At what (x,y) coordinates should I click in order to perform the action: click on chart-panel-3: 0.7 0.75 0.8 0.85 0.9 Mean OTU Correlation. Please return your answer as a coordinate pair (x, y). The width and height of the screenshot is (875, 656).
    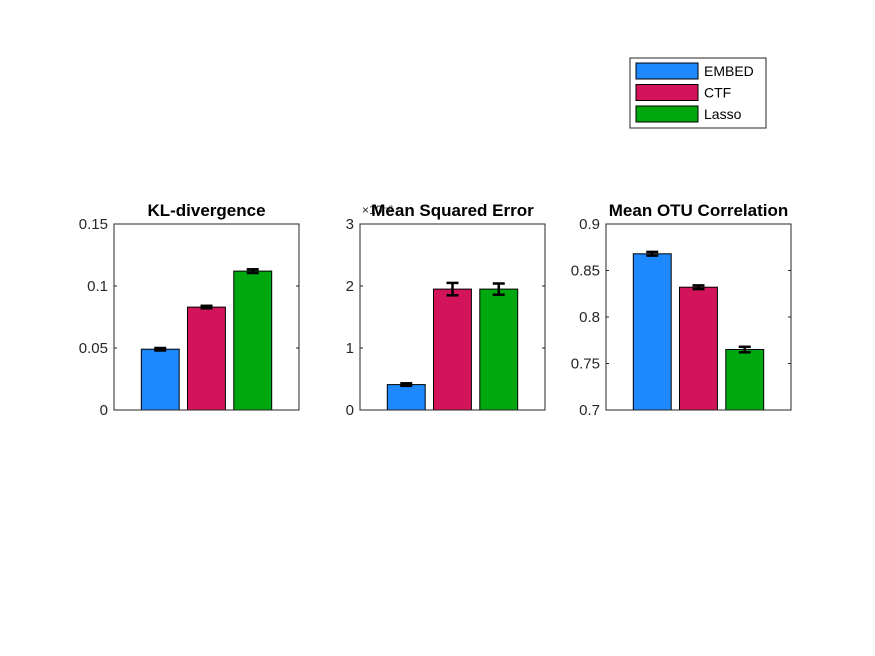
    Looking at the image, I should click on (681, 310).